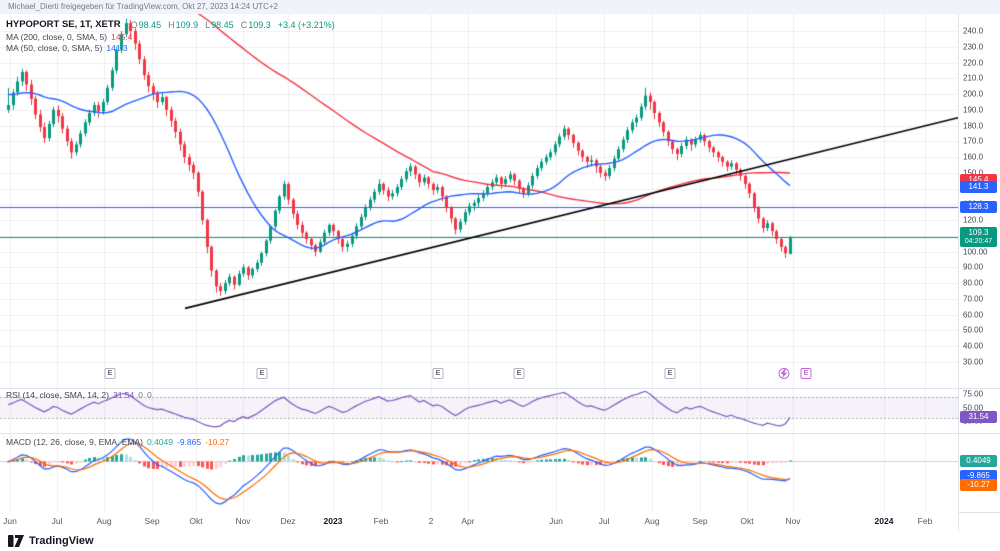 Image resolution: width=1000 pixels, height=551 pixels. Describe the element at coordinates (975, 252) in the screenshot. I see `price-tick-label: 100.00` at that location.